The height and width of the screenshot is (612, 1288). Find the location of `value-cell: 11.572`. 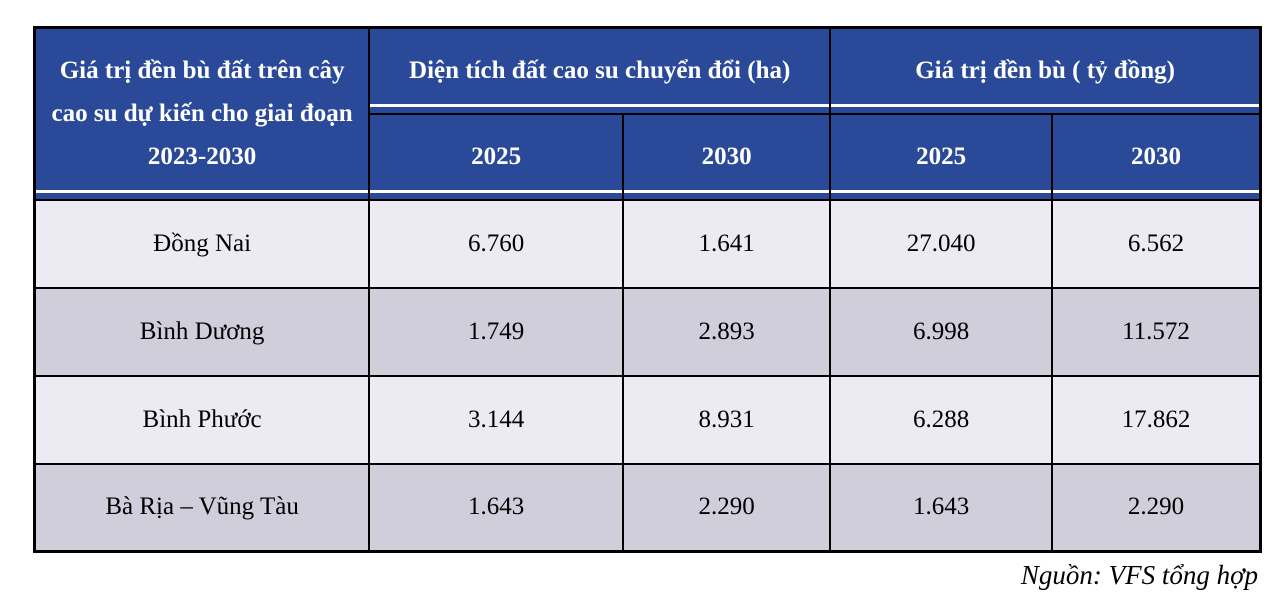

value-cell: 11.572 is located at coordinates (1156, 331).